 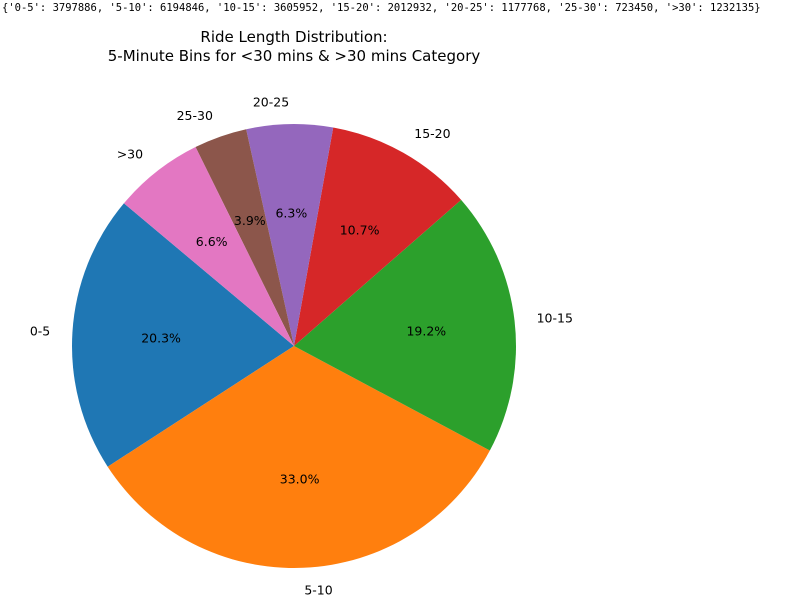 I want to click on pie-slice-gt30, so click(x=208, y=246).